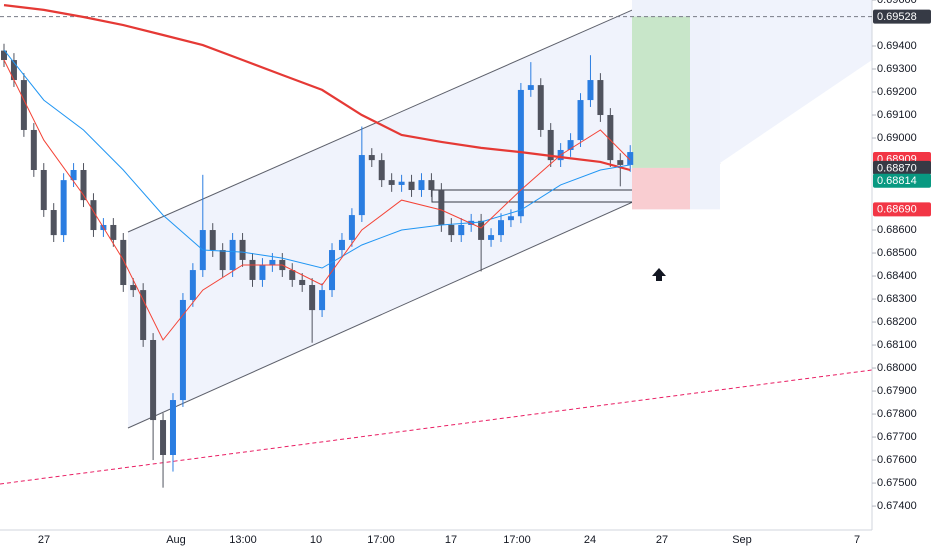 This screenshot has width=932, height=550. Describe the element at coordinates (857, 540) in the screenshot. I see `x-tick-label: 7` at that location.